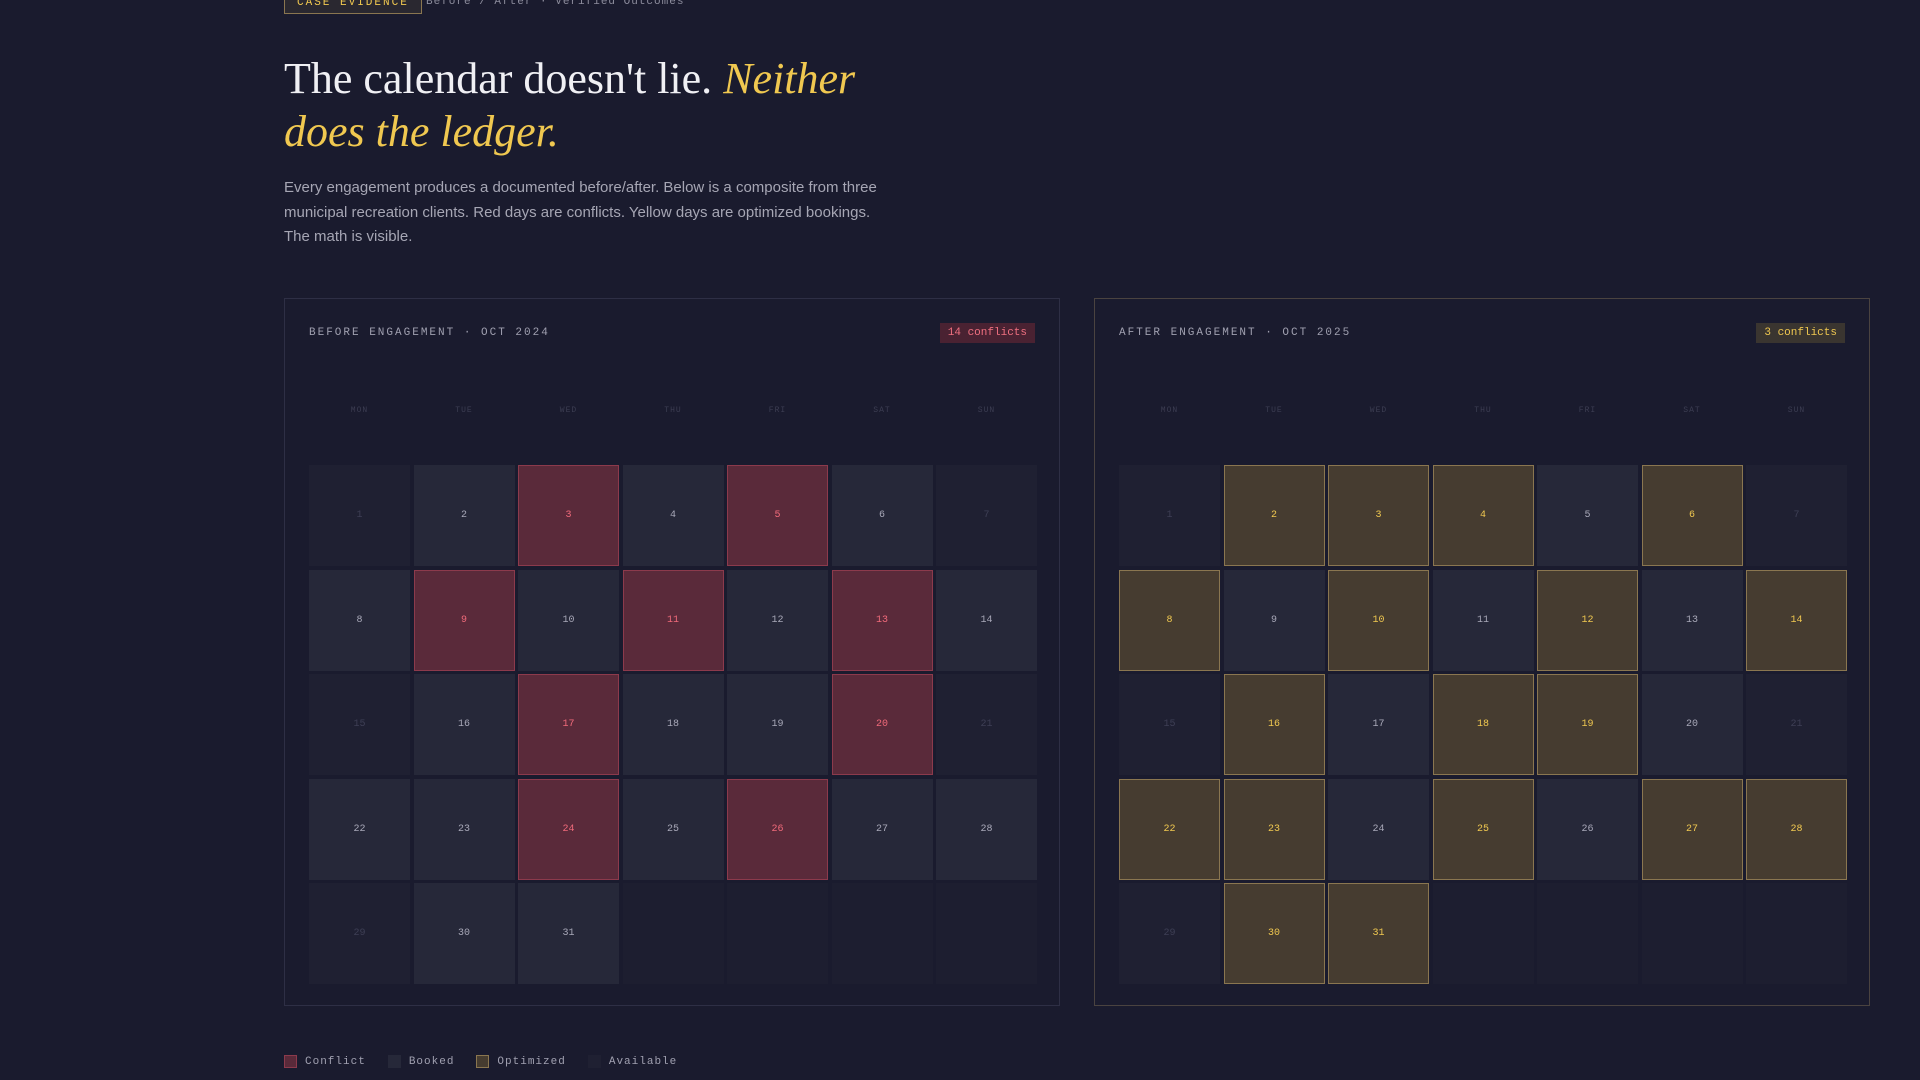  I want to click on legend-label: Available, so click(643, 1061).